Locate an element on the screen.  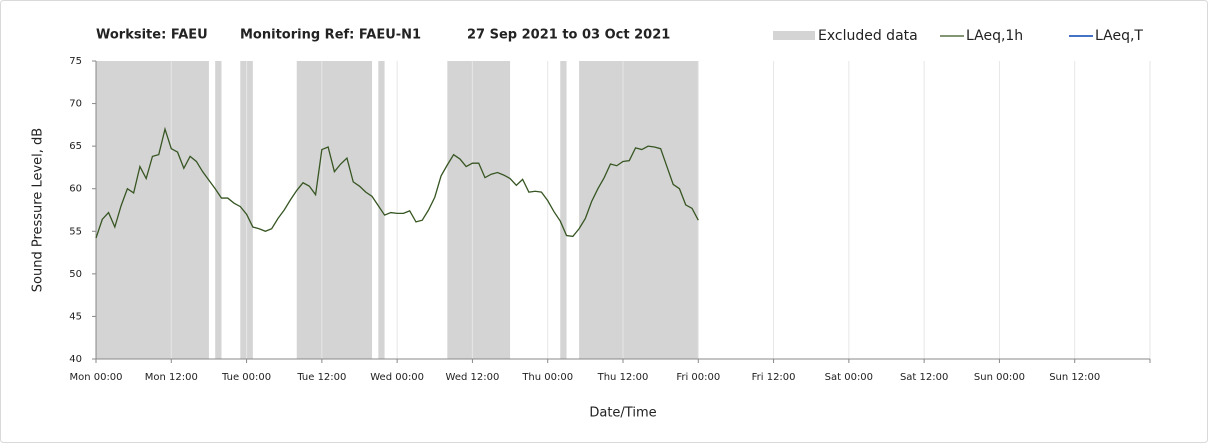
x-tick-label: Wed 00:00 is located at coordinates (397, 377).